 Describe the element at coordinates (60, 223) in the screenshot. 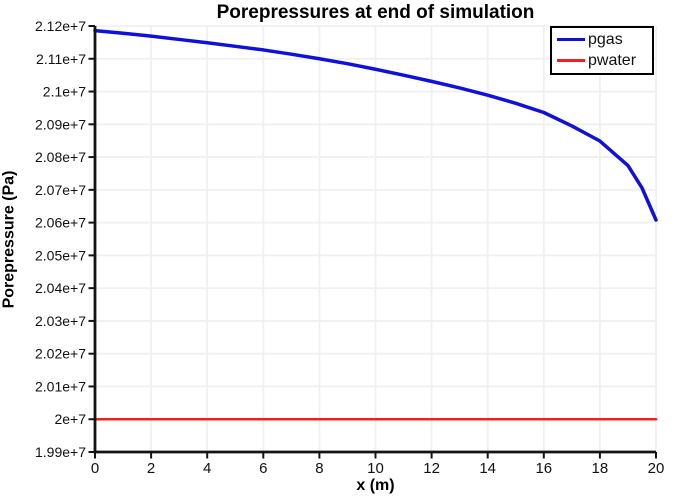

I see `y-tick-label: 2.06e+7` at that location.